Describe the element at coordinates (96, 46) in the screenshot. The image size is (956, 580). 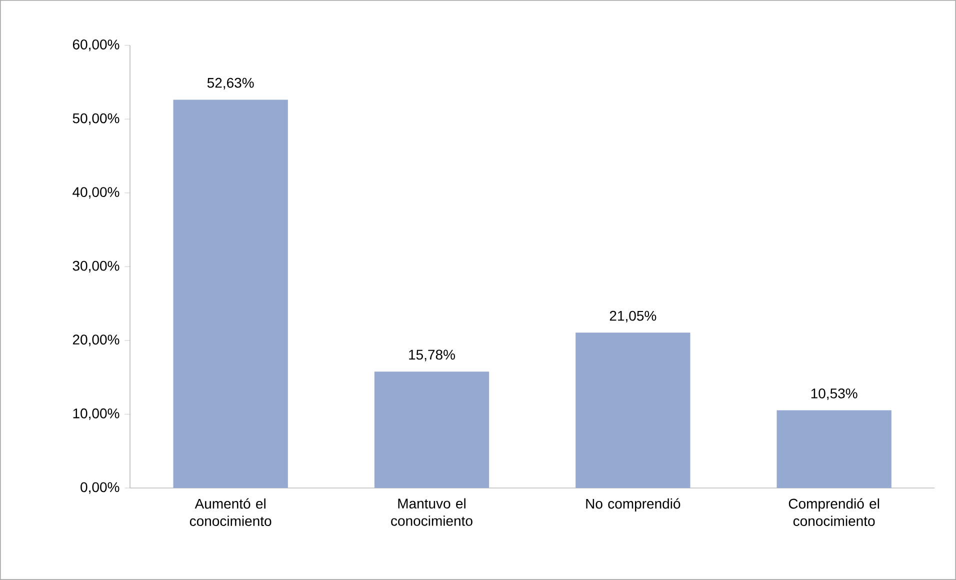
I see `y-tick-label: 60,00%` at that location.